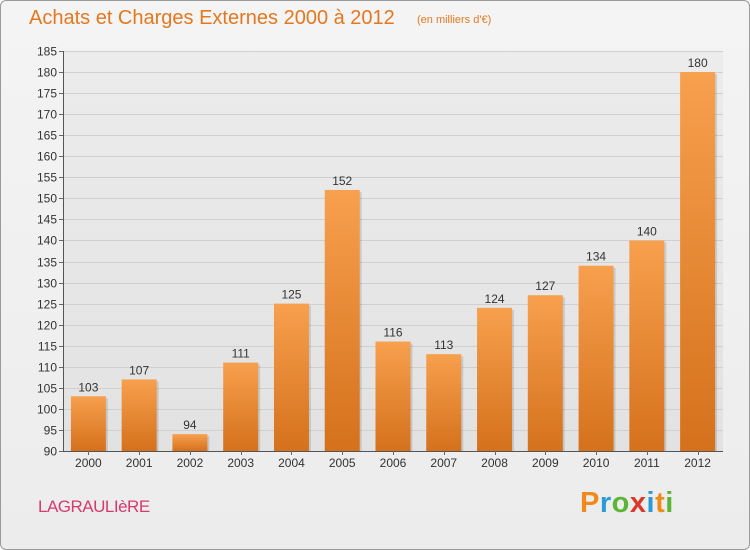  What do you see at coordinates (392, 333) in the screenshot?
I see `data-label: 116` at bounding box center [392, 333].